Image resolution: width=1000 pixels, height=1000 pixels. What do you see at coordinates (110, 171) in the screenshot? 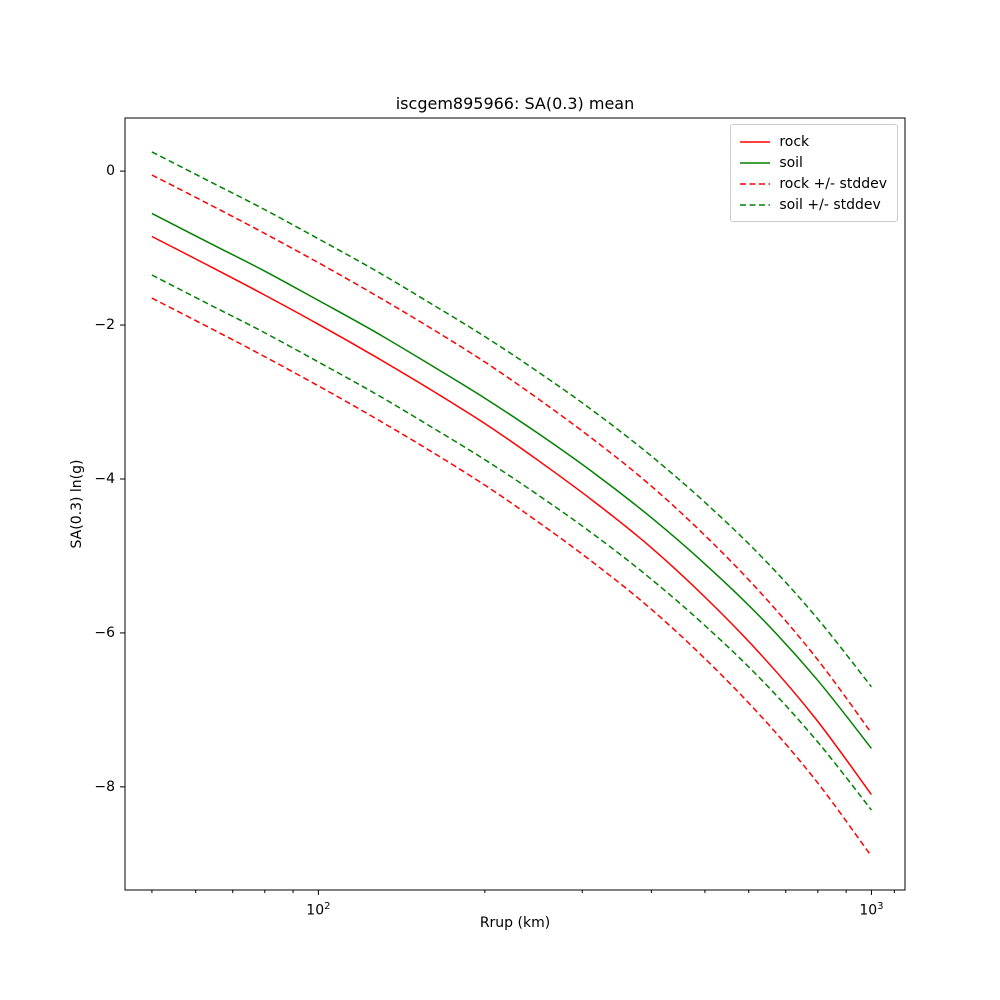
I see `y-tick-label: 0` at bounding box center [110, 171].